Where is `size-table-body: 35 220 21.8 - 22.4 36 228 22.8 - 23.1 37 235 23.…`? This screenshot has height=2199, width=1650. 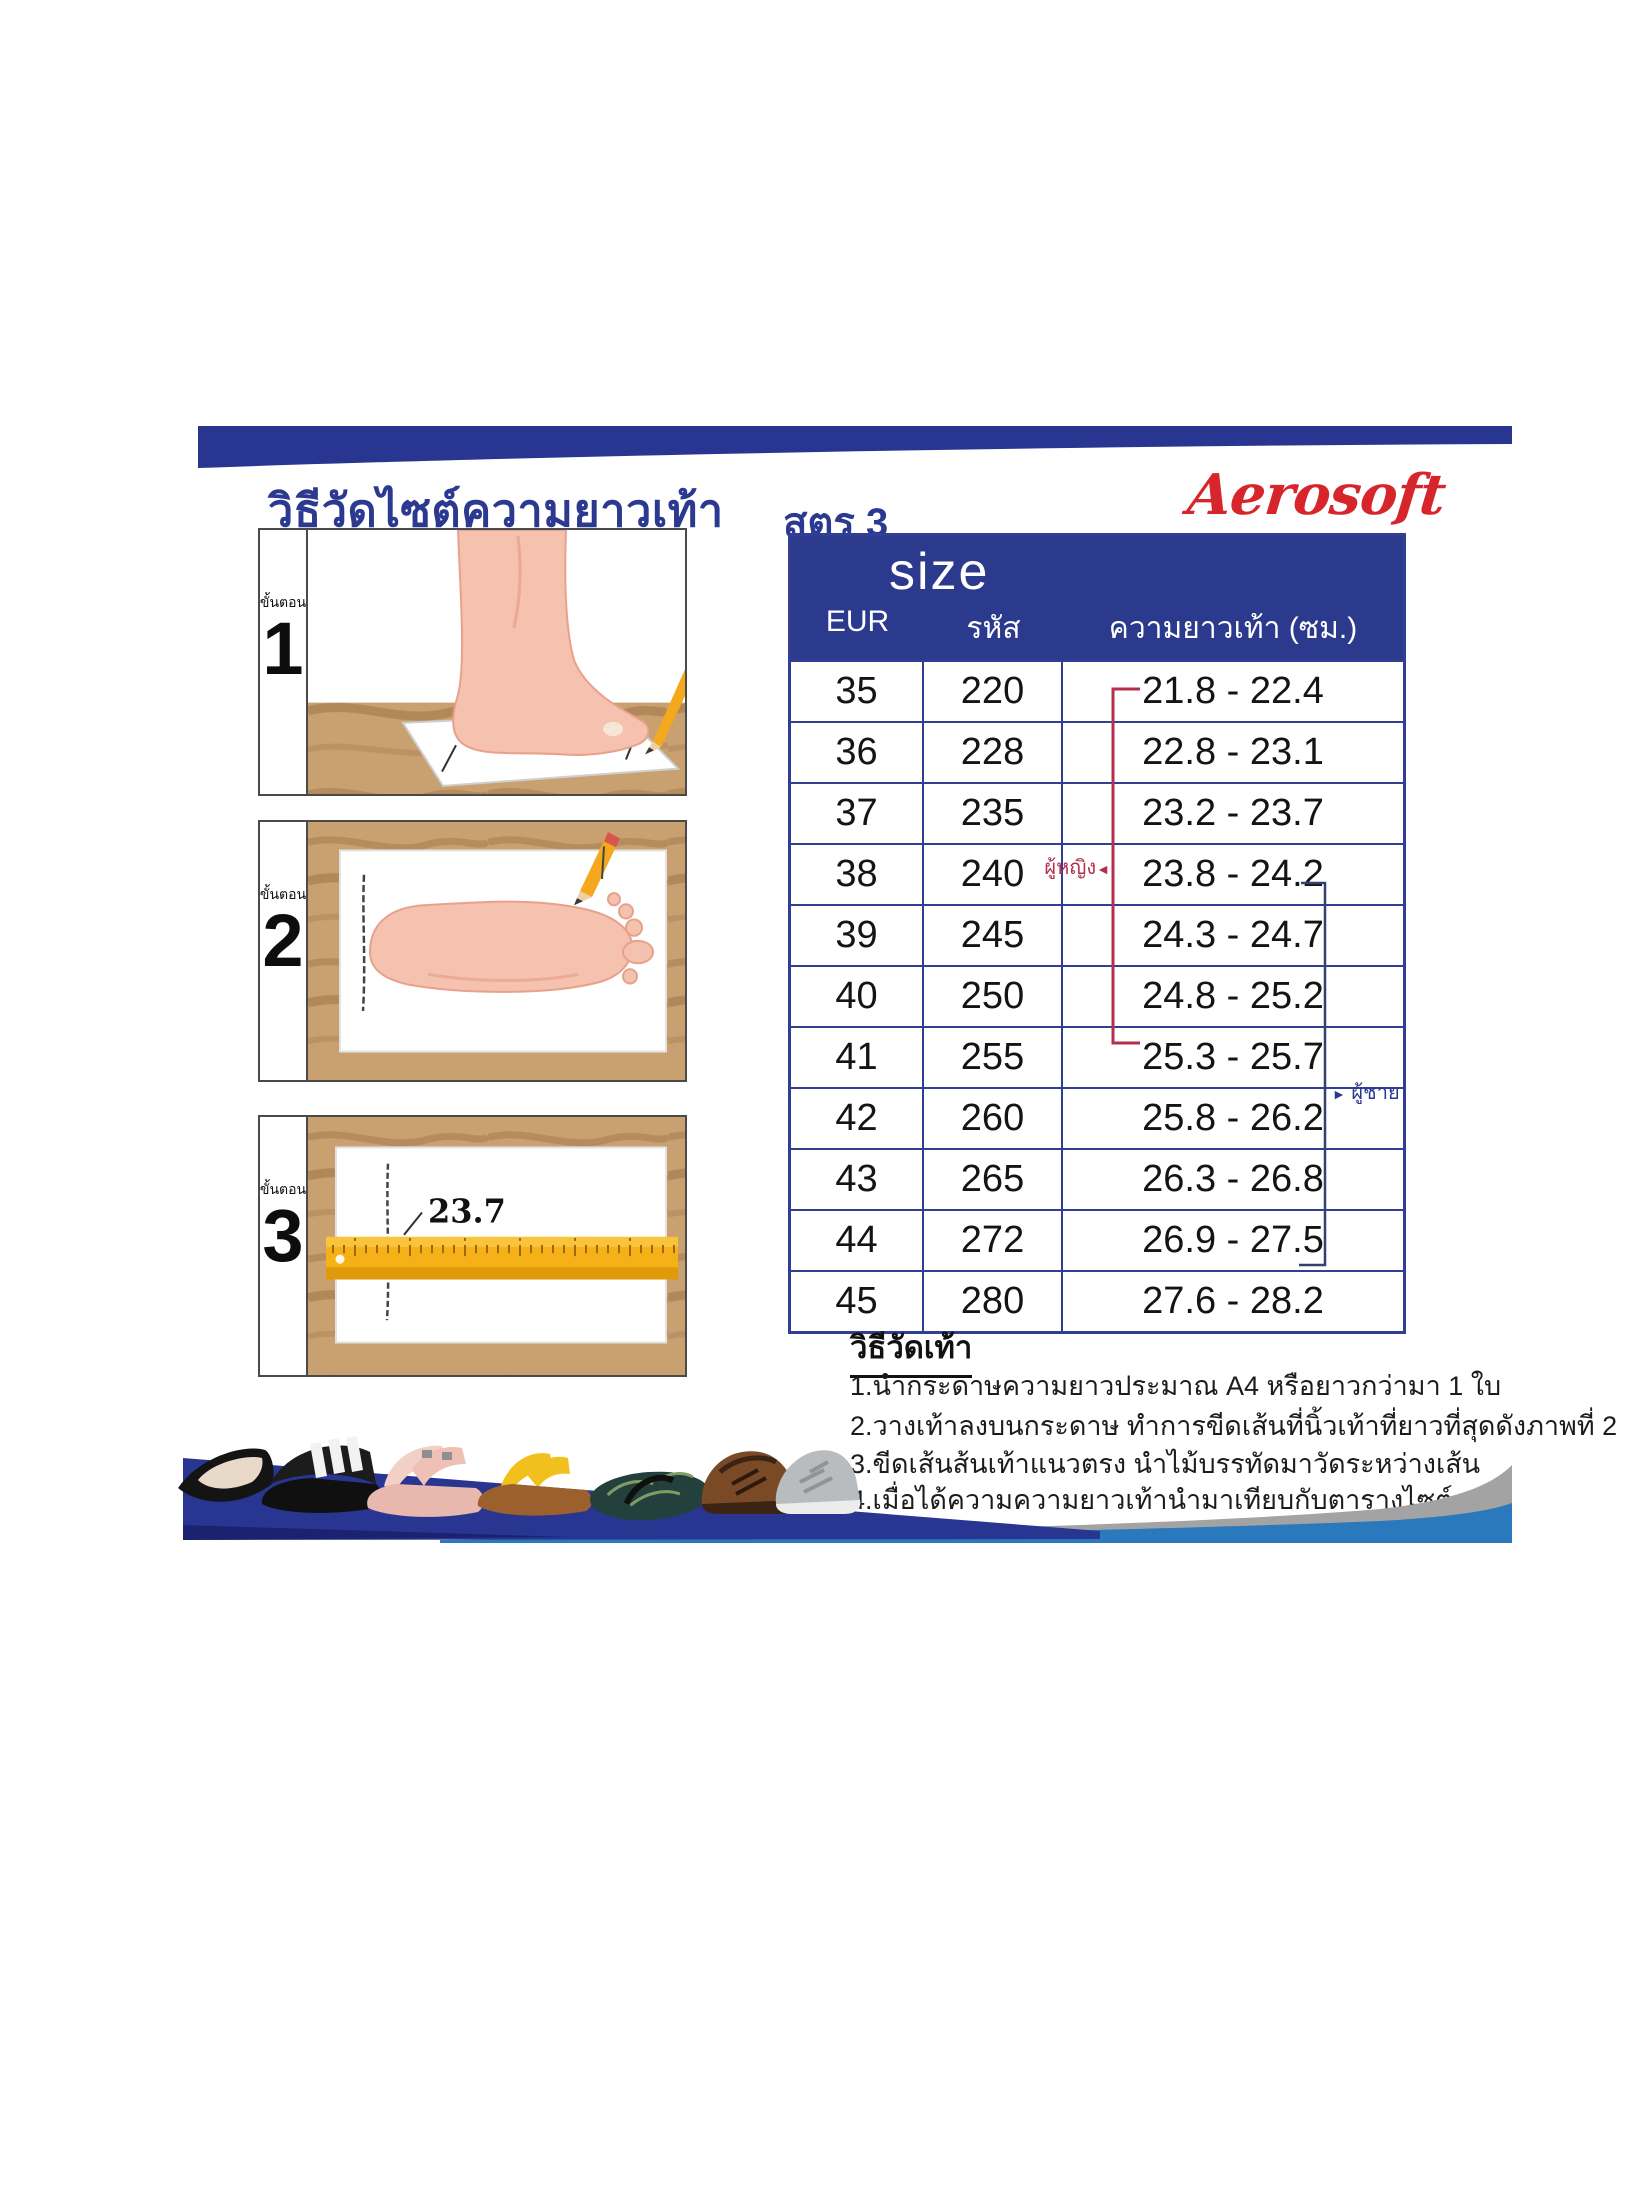
size-table-body: 35 220 21.8 - 22.4 36 228 22.8 - 23.1 37 235 23.… is located at coordinates (1097, 995).